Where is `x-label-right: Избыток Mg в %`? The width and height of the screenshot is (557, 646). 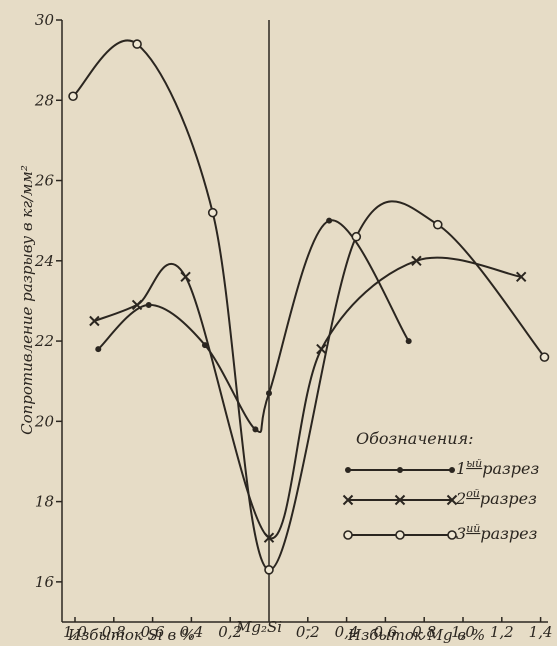
x-label-right: Избыток Mg в % is located at coordinates (416, 635).